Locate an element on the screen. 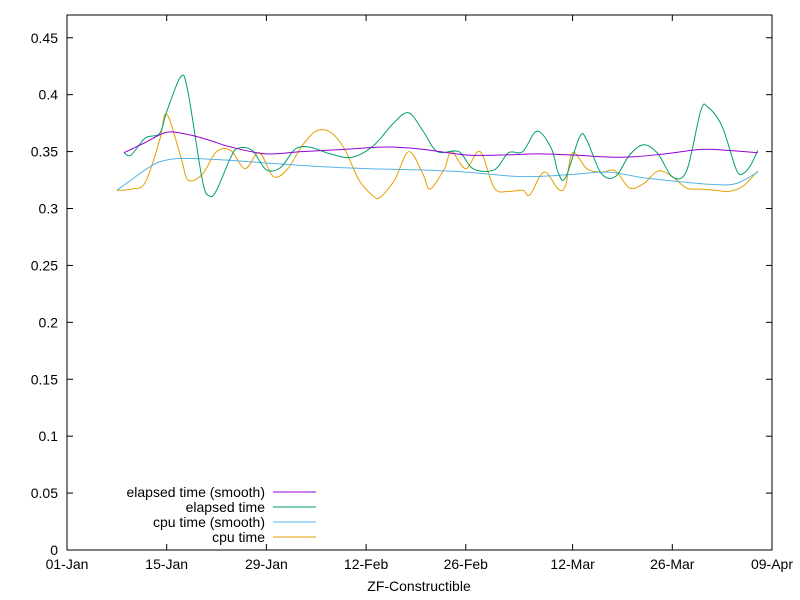  y-tick-label: 0.3 is located at coordinates (49, 209).